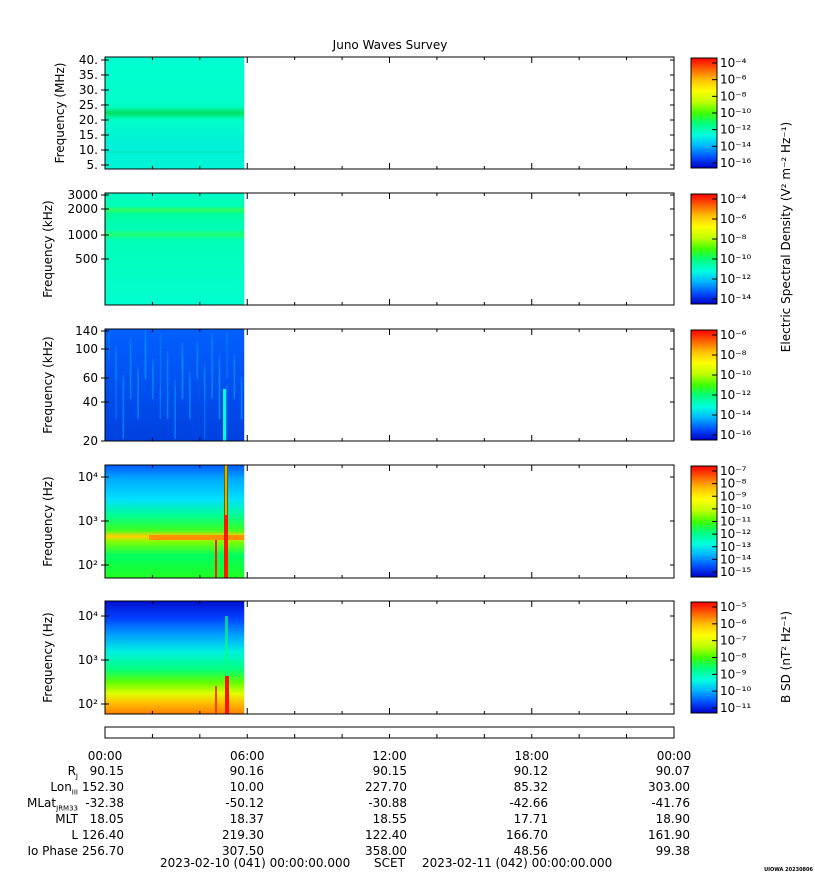  What do you see at coordinates (389, 863) in the screenshot?
I see `scet-label: SCET` at bounding box center [389, 863].